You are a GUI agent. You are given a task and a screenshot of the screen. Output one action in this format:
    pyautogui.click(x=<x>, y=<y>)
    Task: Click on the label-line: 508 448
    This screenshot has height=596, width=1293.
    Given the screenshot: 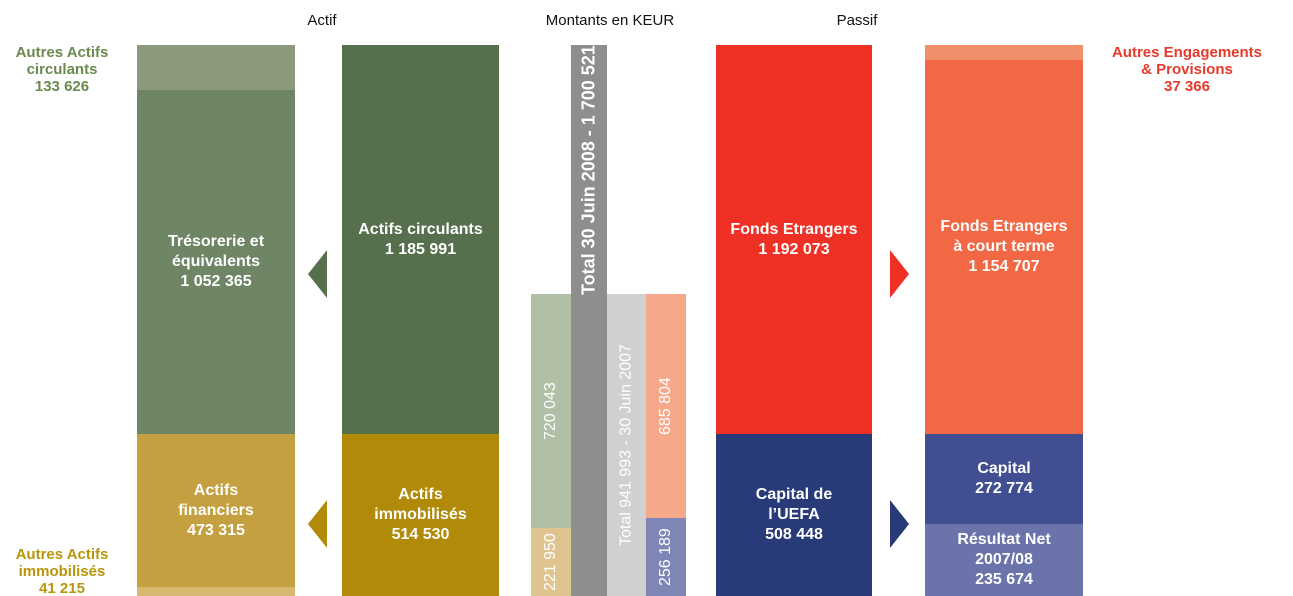 What is the action you would take?
    pyautogui.click(x=794, y=534)
    